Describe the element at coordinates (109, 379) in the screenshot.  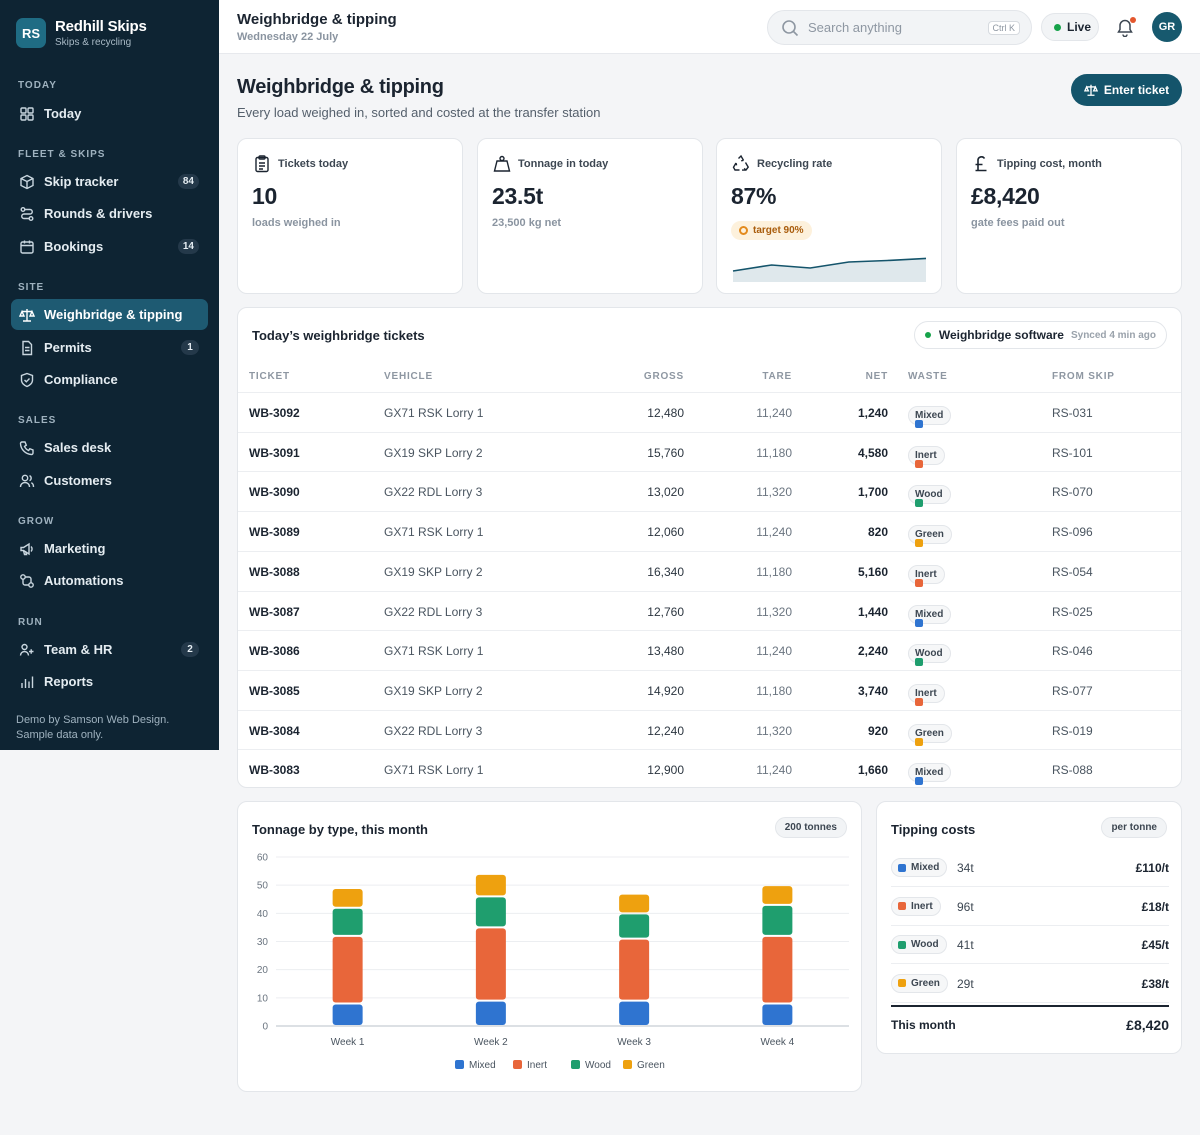
I see `sidebar-item-compliance: Compliance` at that location.